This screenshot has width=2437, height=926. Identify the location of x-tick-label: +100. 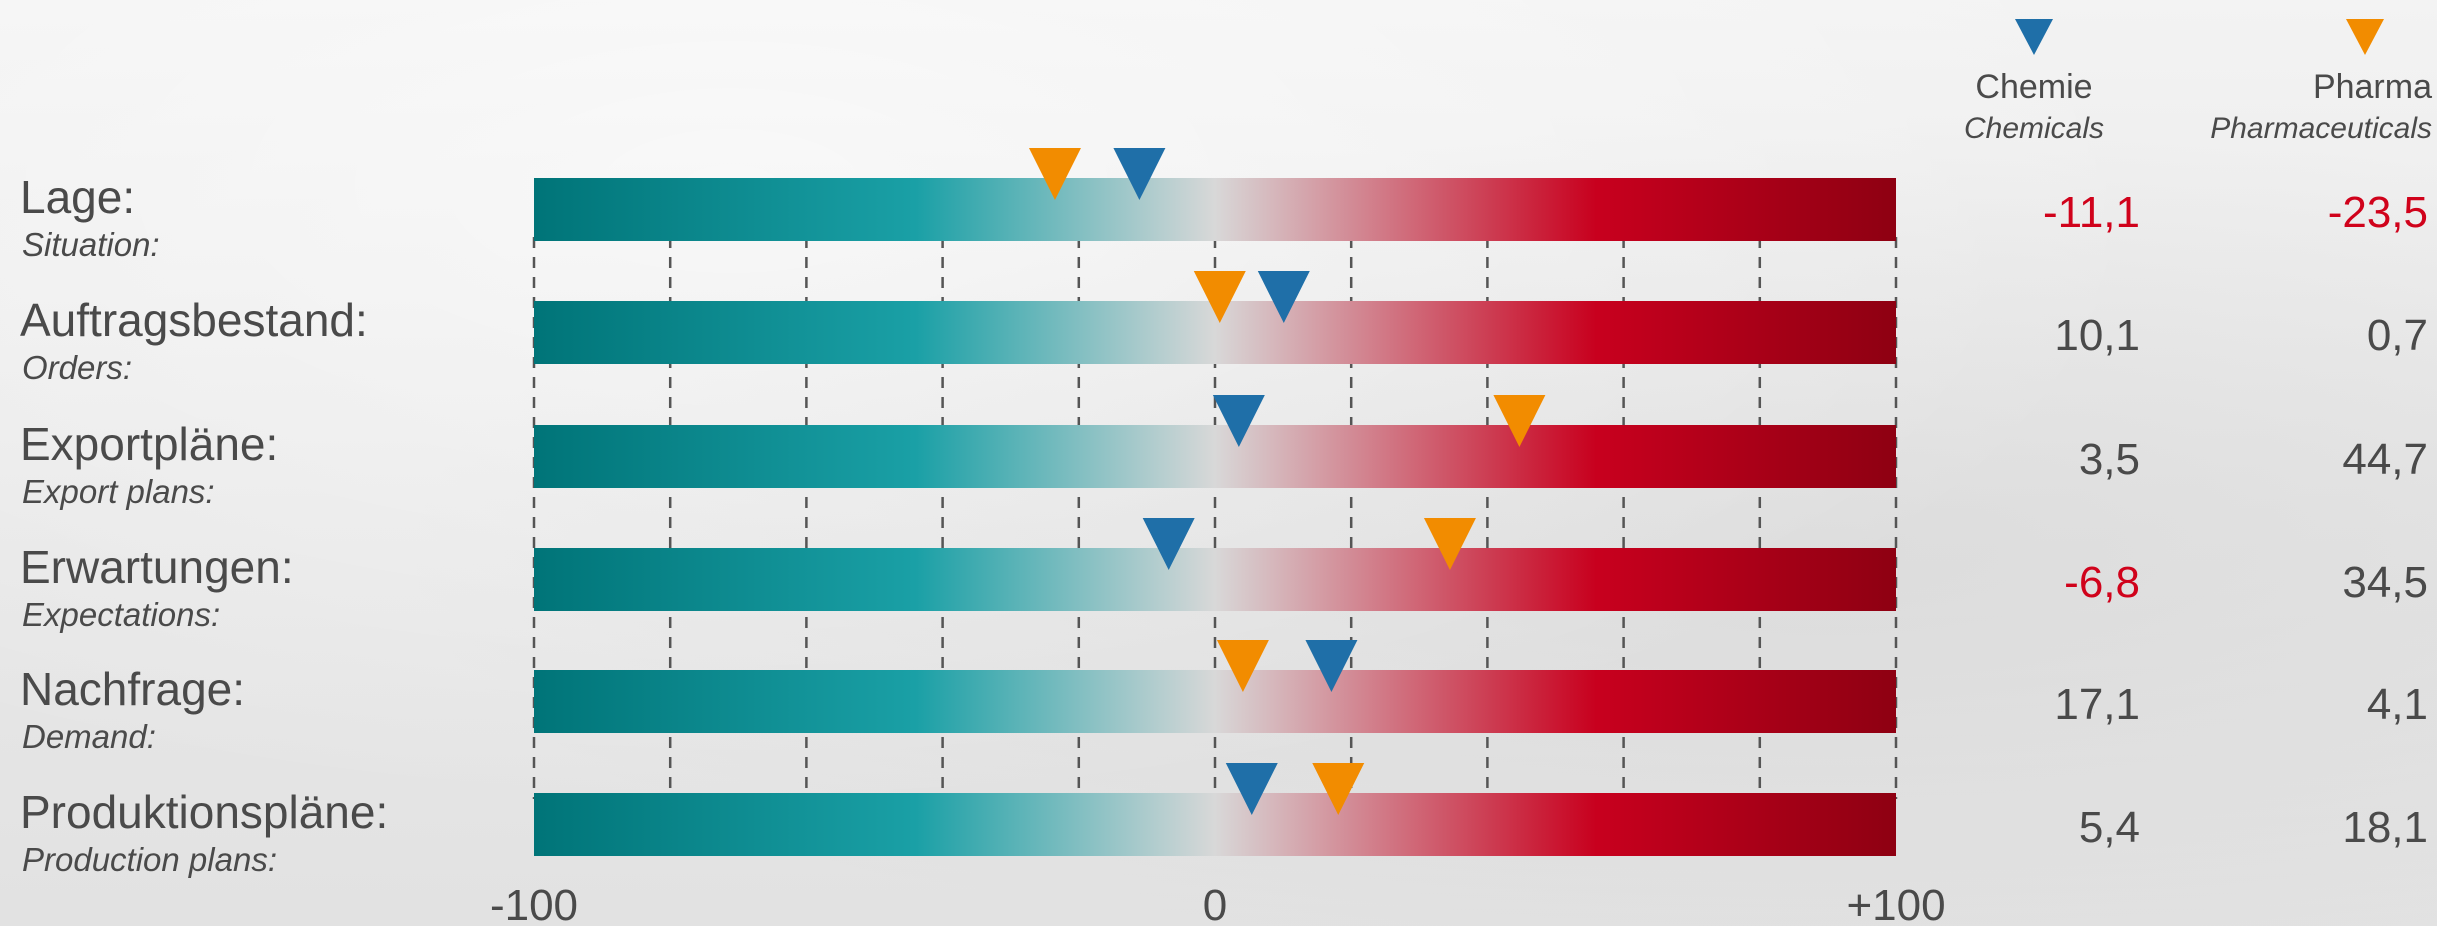
(1895, 903).